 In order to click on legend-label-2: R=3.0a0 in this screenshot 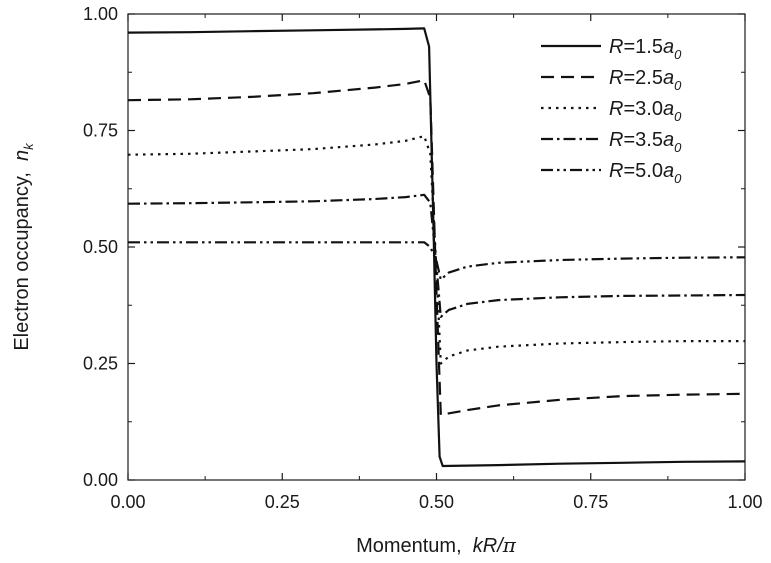, I will do `click(645, 111)`.